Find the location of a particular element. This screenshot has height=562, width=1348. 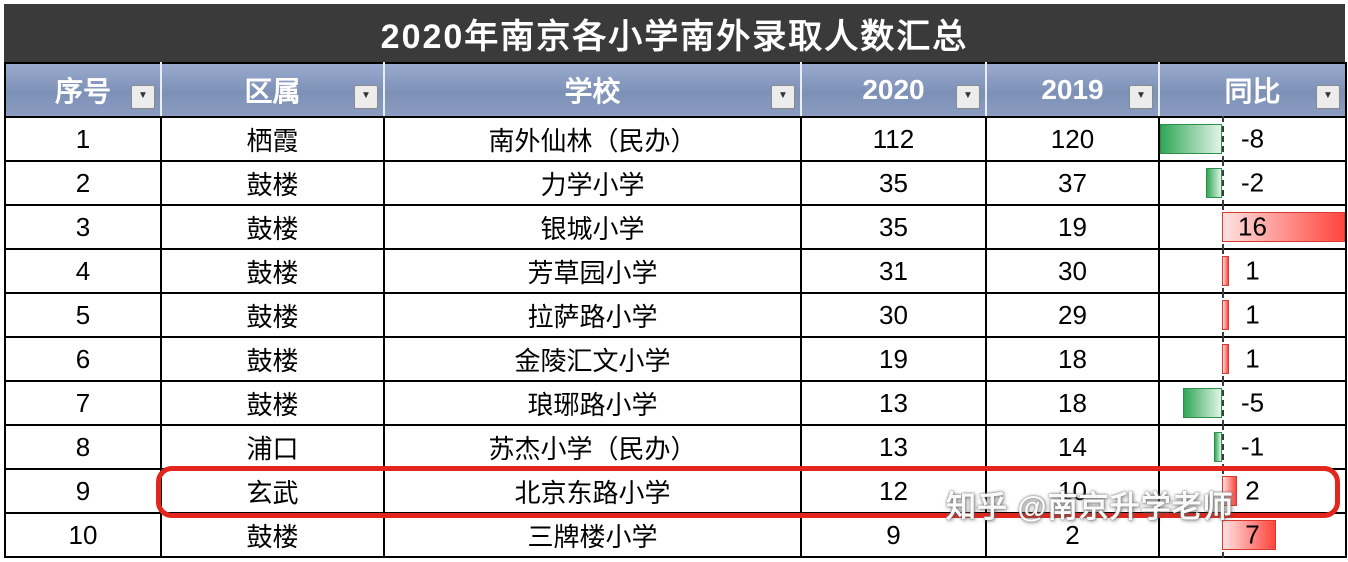

column-header-label: 序号 is located at coordinates (82, 91).